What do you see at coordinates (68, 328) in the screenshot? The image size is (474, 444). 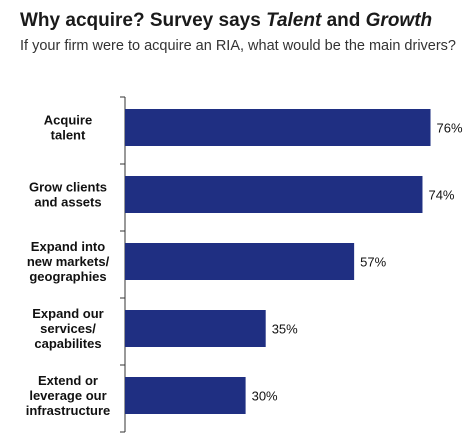 I see `category-label-3: Expand our services/capabilites` at bounding box center [68, 328].